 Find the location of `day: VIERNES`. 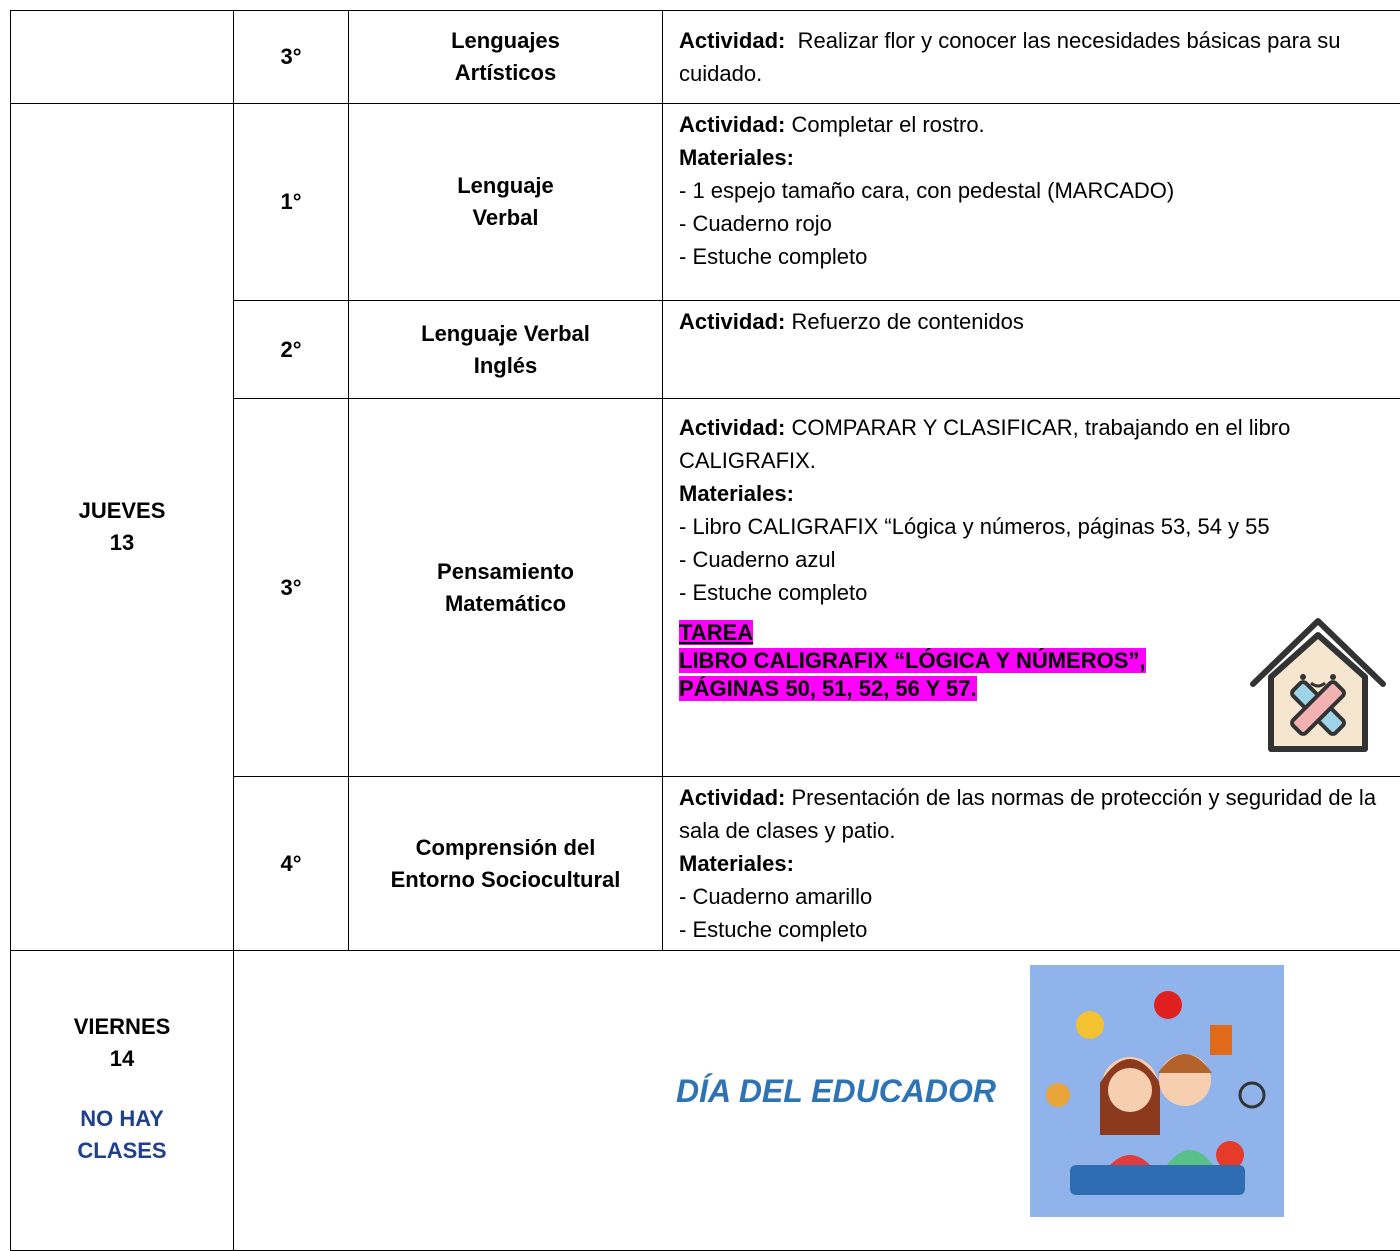

day: VIERNES is located at coordinates (122, 1027).